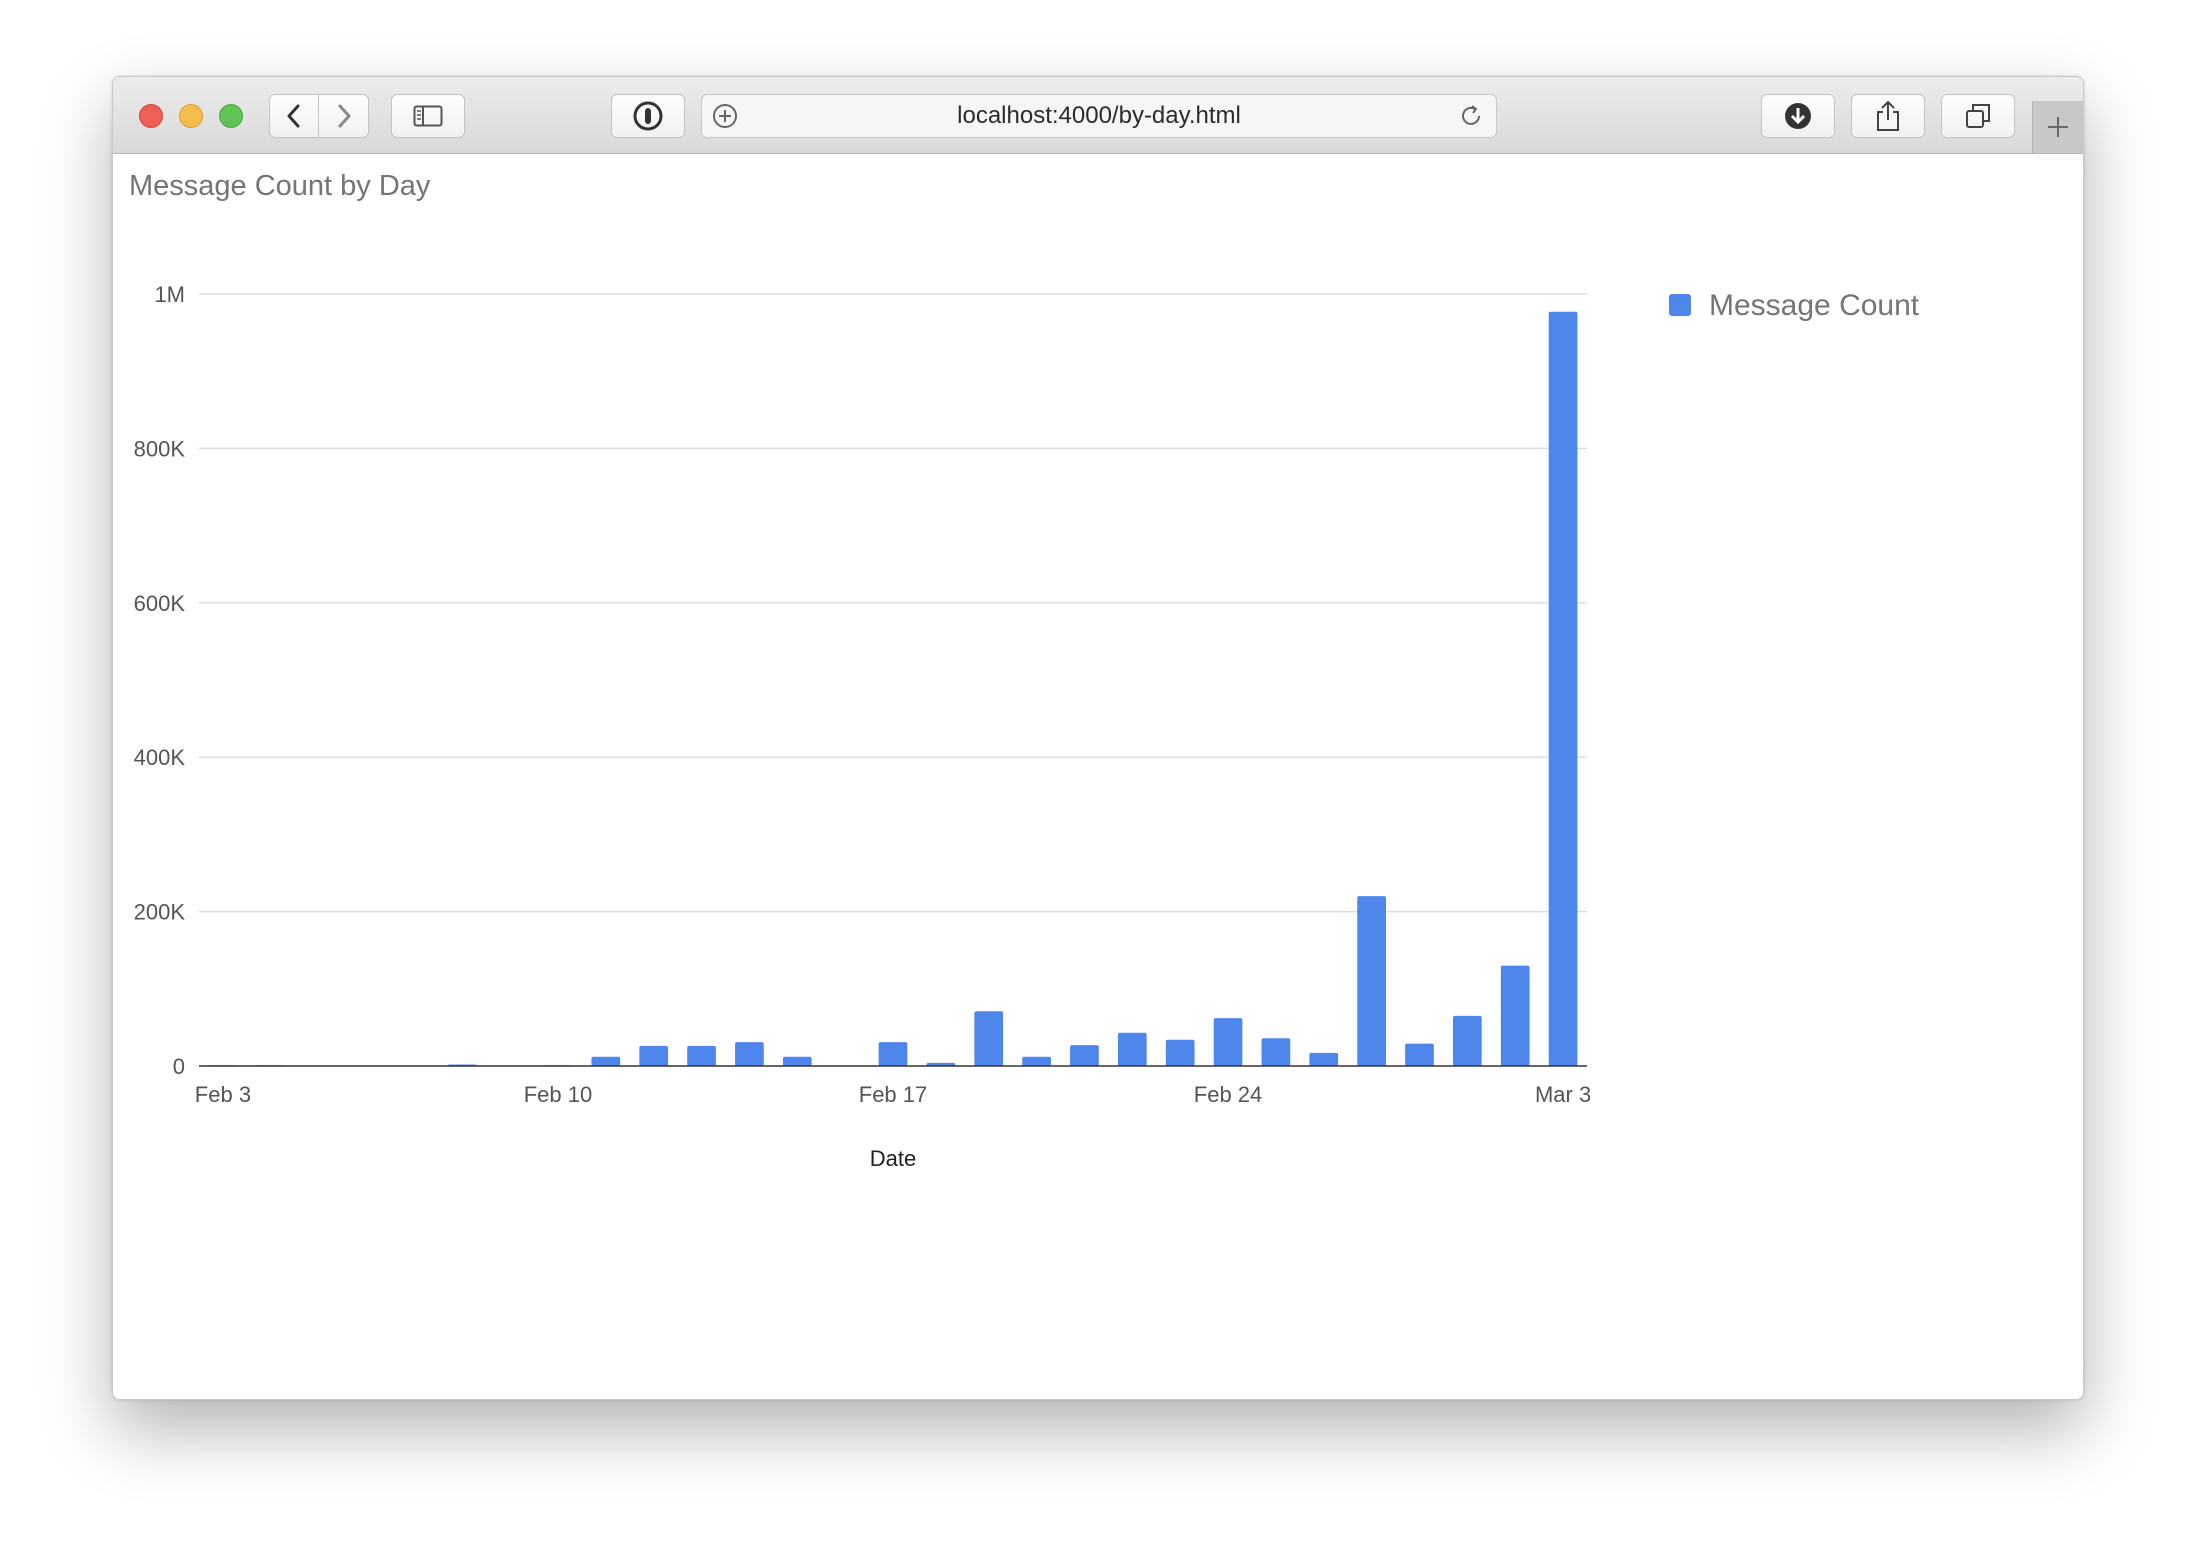 The image size is (2190, 1544). What do you see at coordinates (893, 1158) in the screenshot?
I see `x-axis-title: Date` at bounding box center [893, 1158].